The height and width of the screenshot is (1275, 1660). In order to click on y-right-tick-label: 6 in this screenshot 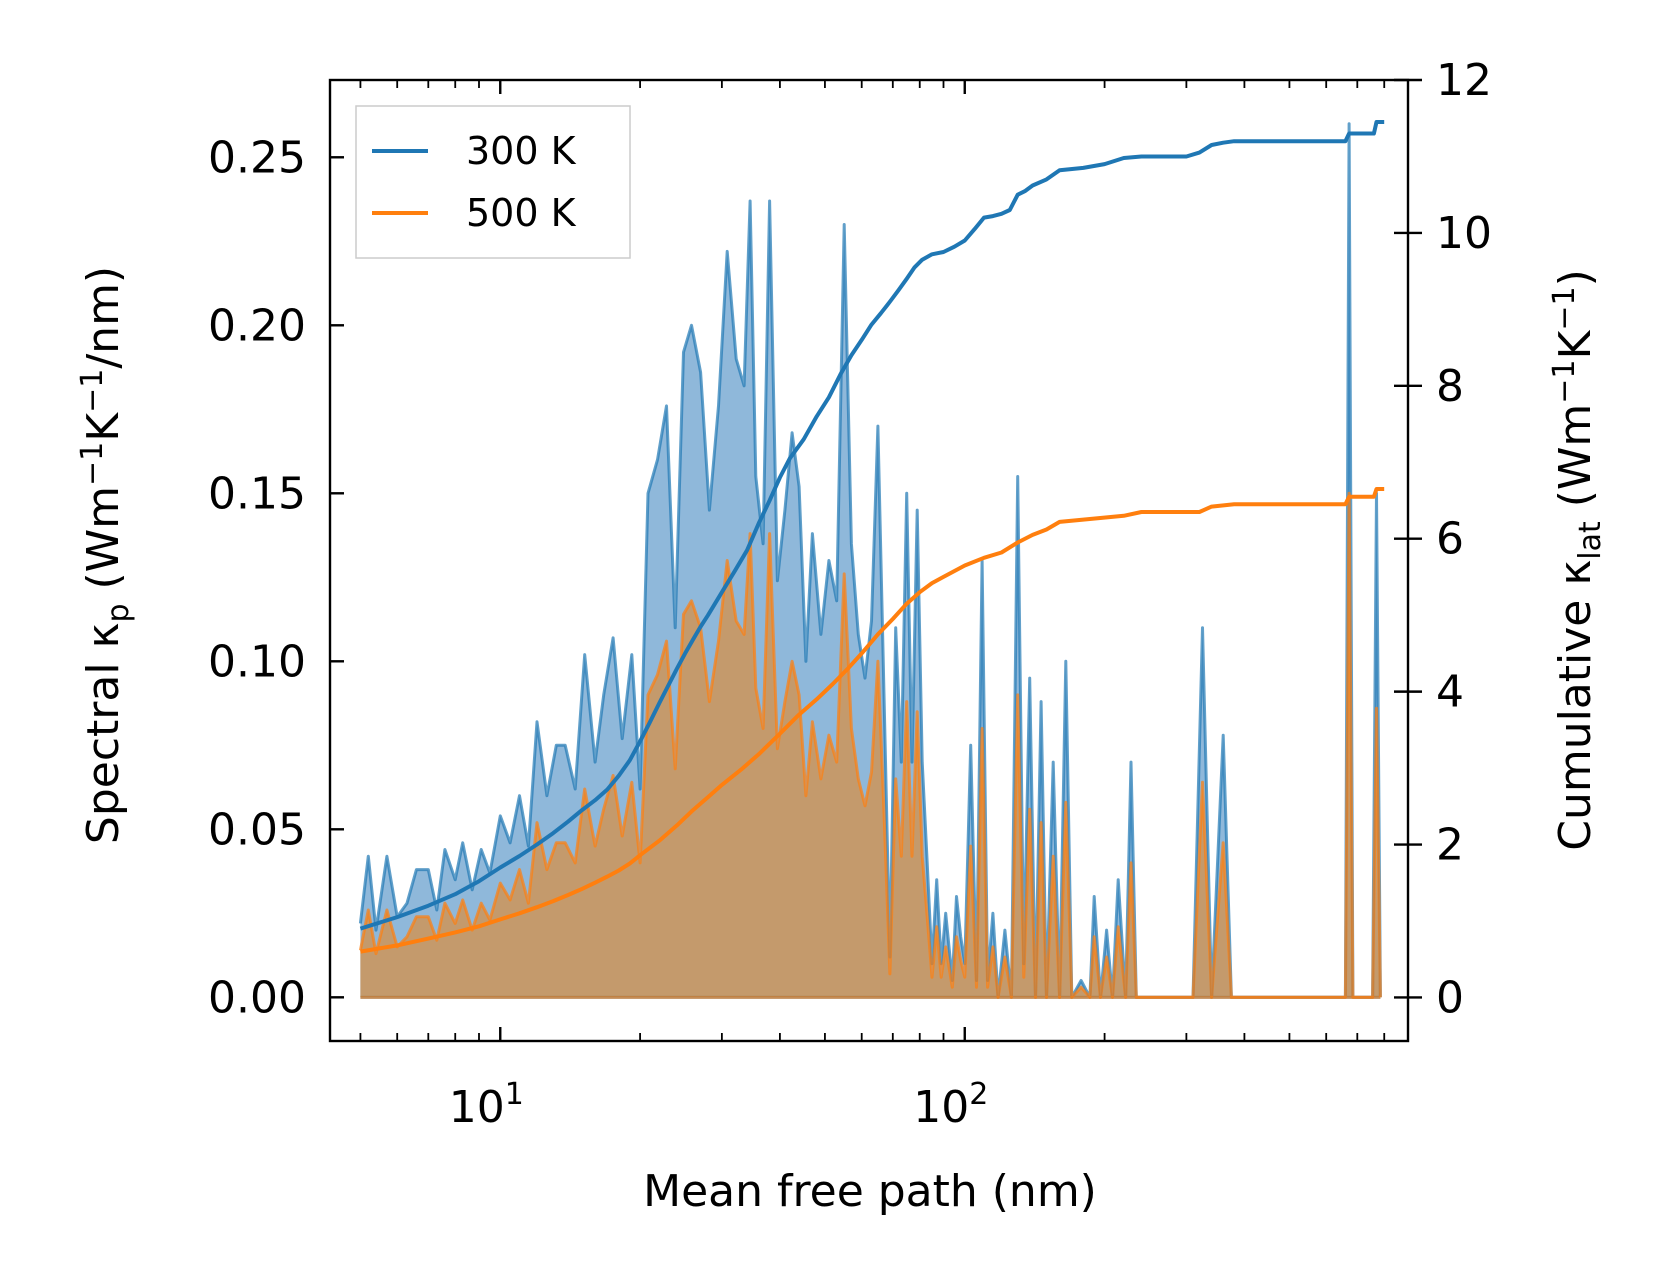, I will do `click(1450, 539)`.